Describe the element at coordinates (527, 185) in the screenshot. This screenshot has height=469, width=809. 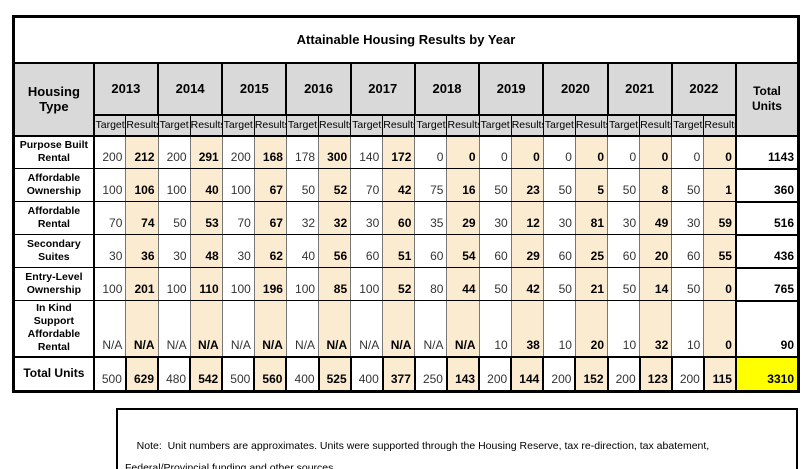
I see `results-cell: 23` at that location.